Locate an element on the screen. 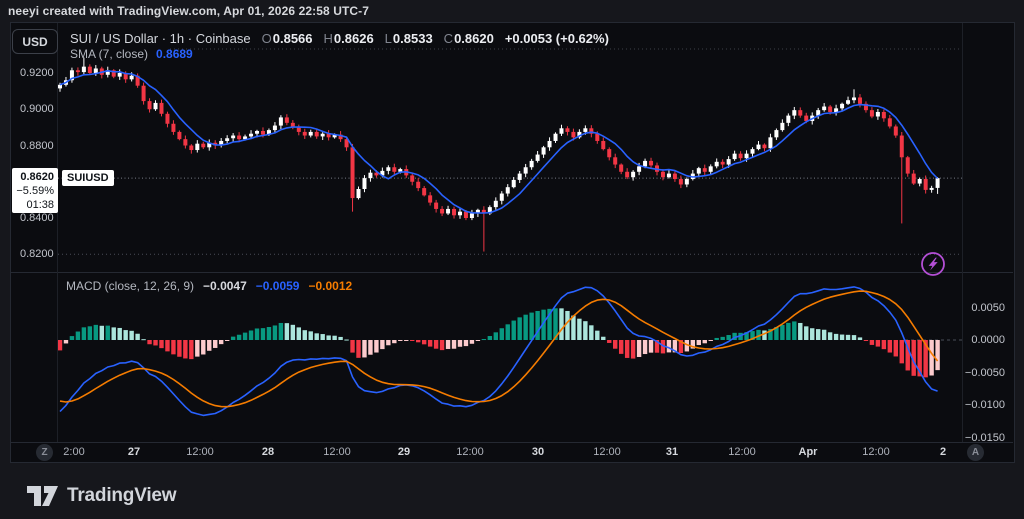 This screenshot has width=1024, height=519. time-tick-Apr: Apr is located at coordinates (808, 452).